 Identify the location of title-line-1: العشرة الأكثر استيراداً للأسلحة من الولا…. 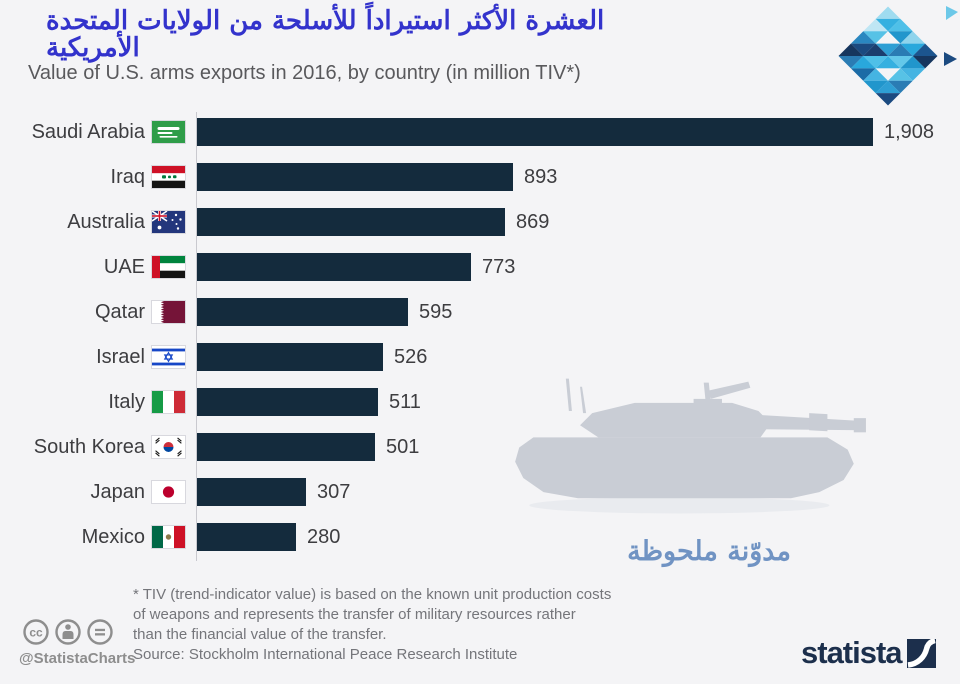
(325, 21).